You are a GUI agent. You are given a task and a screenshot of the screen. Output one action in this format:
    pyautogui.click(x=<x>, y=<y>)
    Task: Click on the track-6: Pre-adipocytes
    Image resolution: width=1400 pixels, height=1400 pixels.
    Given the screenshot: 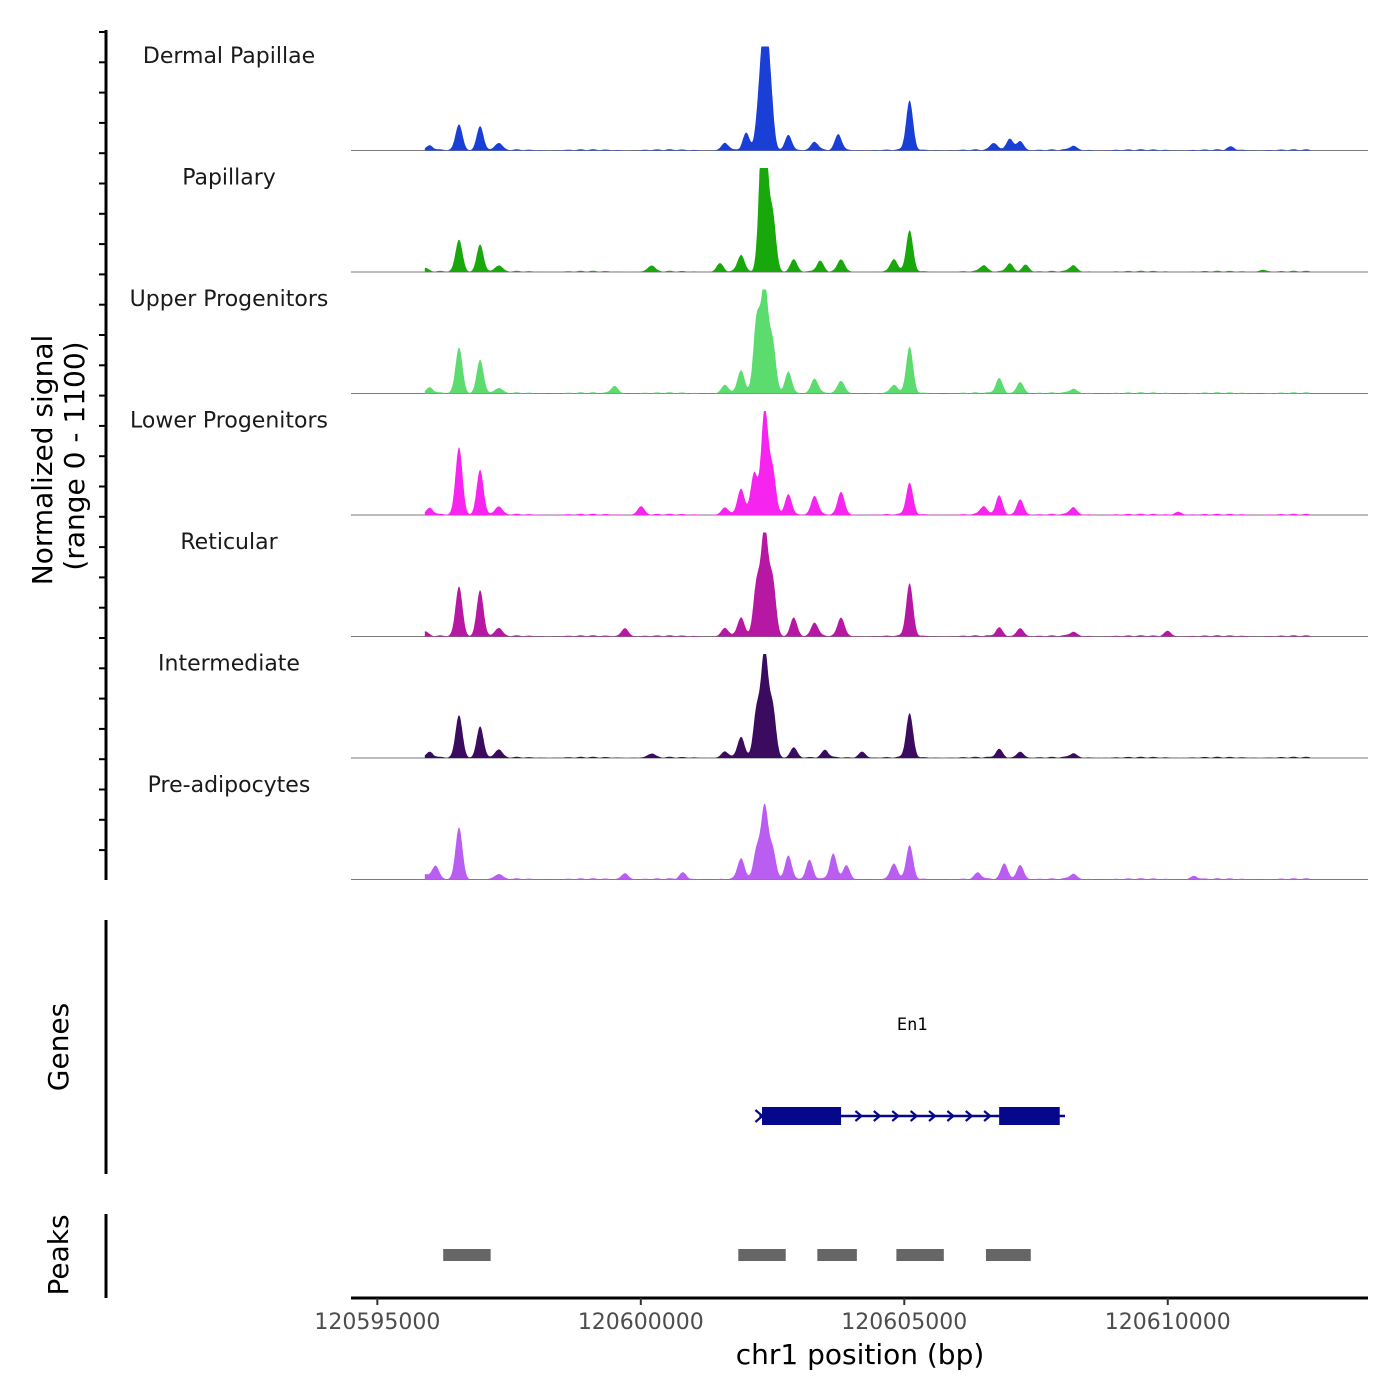 What is the action you would take?
    pyautogui.click(x=758, y=826)
    